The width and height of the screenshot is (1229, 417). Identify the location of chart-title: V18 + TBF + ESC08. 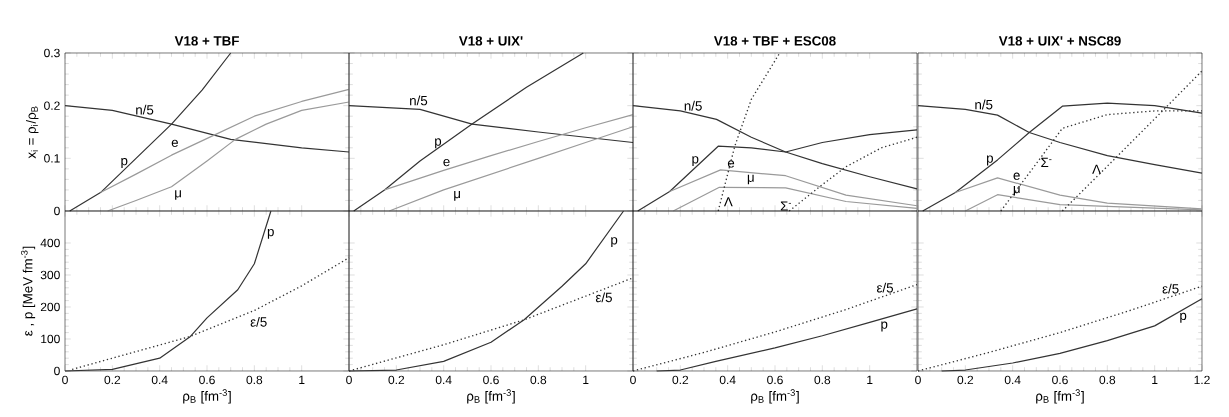
(774, 41).